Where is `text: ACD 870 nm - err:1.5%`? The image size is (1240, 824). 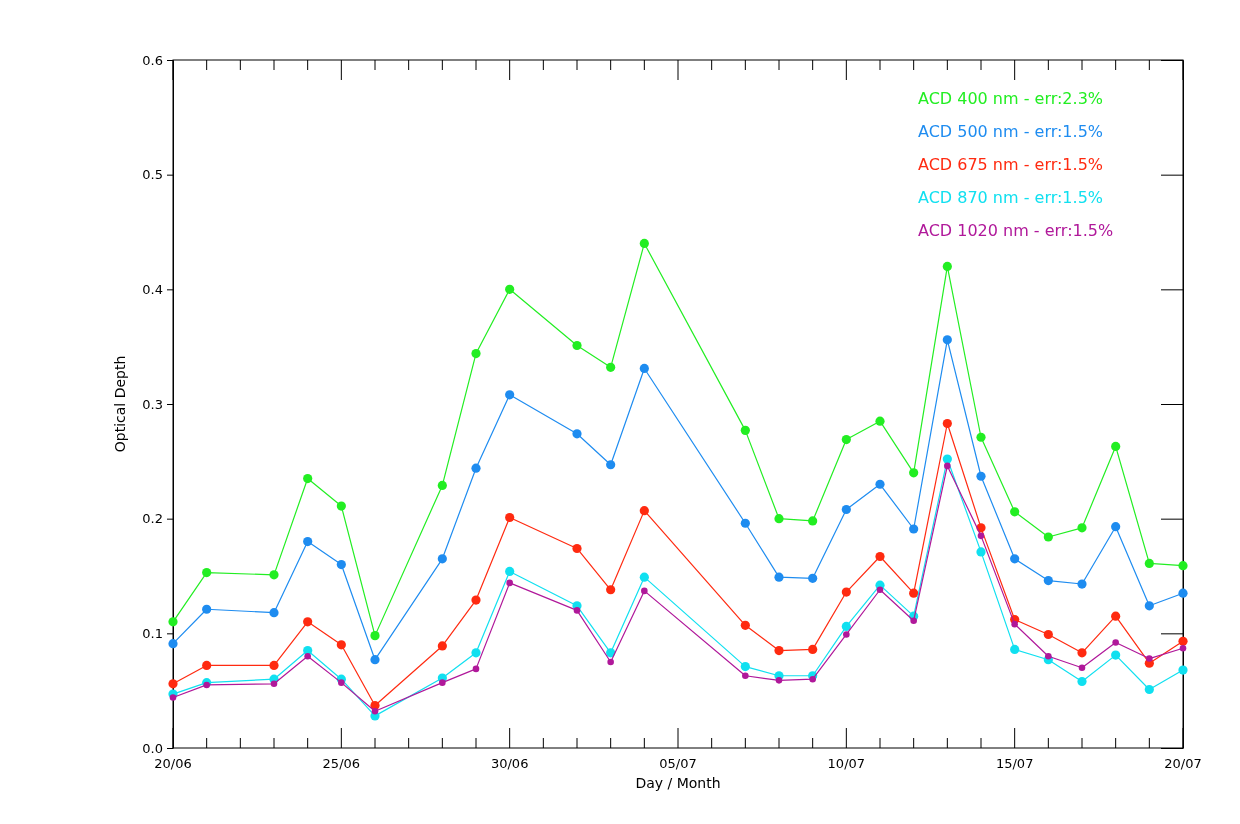
text: ACD 870 nm - err:1.5% is located at coordinates (1011, 197).